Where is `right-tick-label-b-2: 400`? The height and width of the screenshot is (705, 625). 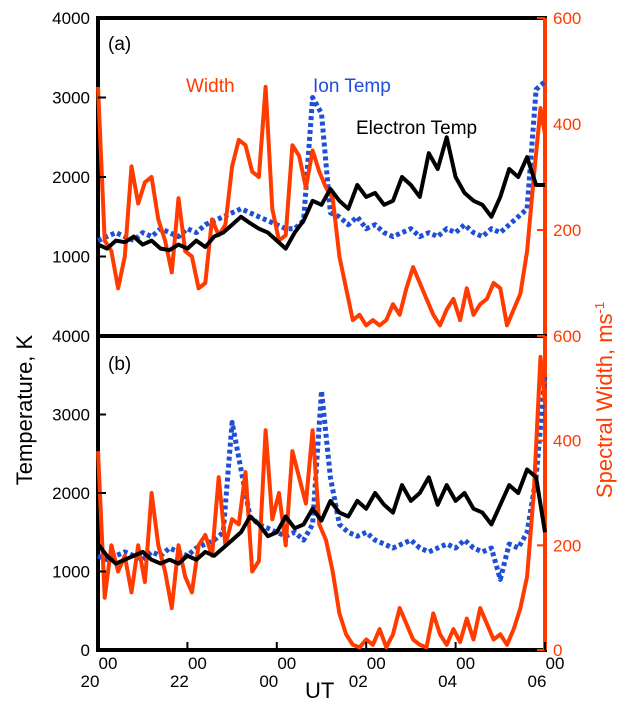
right-tick-label-b-2: 400 is located at coordinates (567, 441).